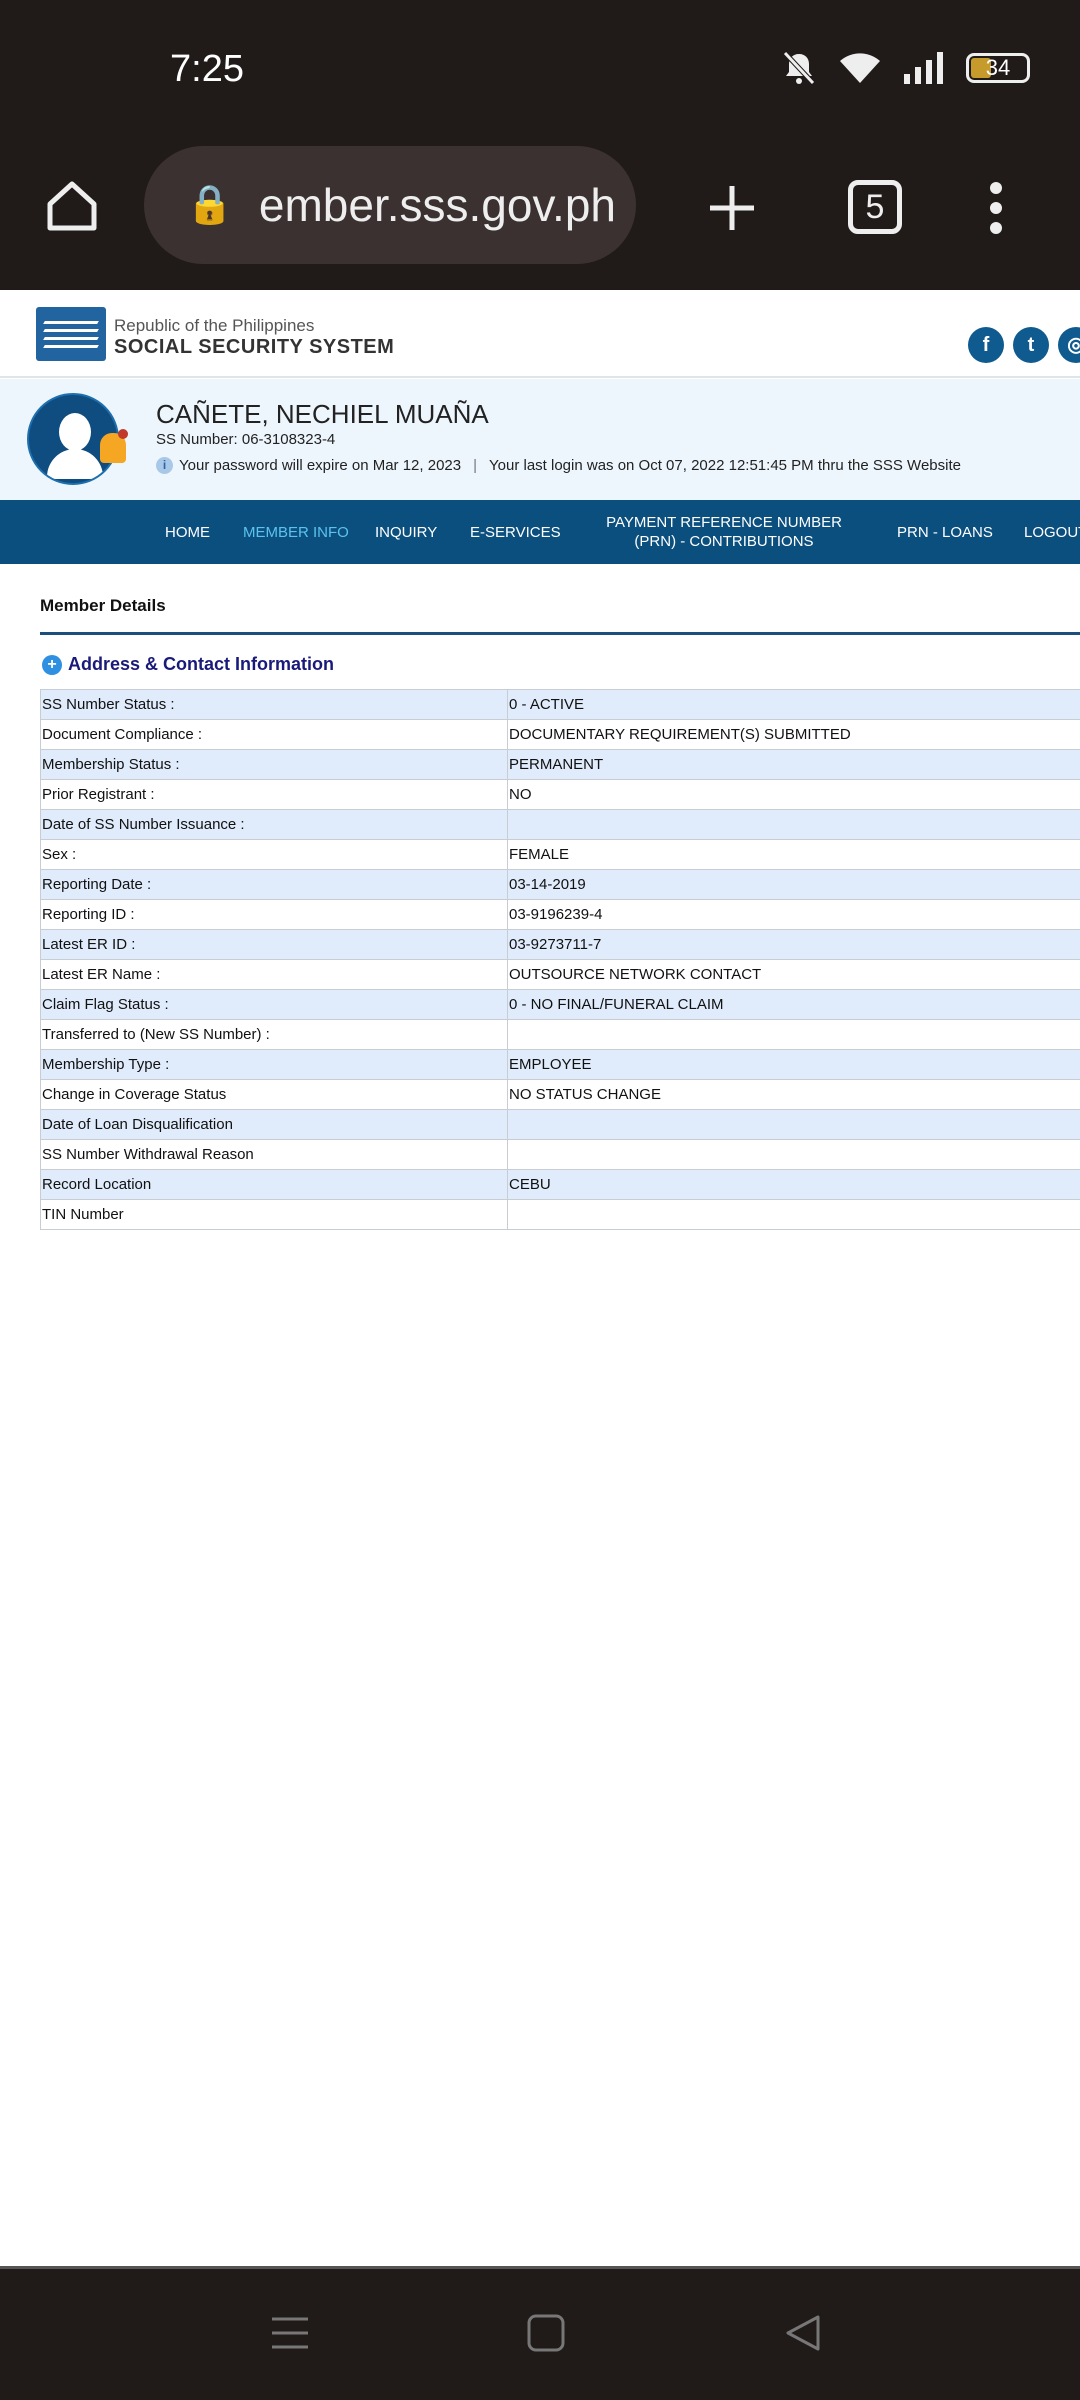  Describe the element at coordinates (793, 794) in the screenshot. I see `field-value: NO` at that location.